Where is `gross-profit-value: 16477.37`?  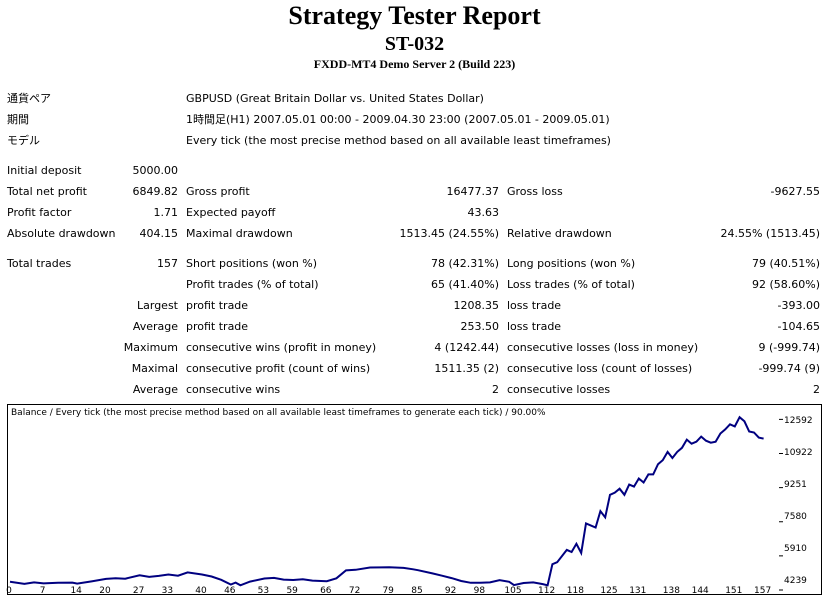 gross-profit-value: 16477.37 is located at coordinates (473, 191).